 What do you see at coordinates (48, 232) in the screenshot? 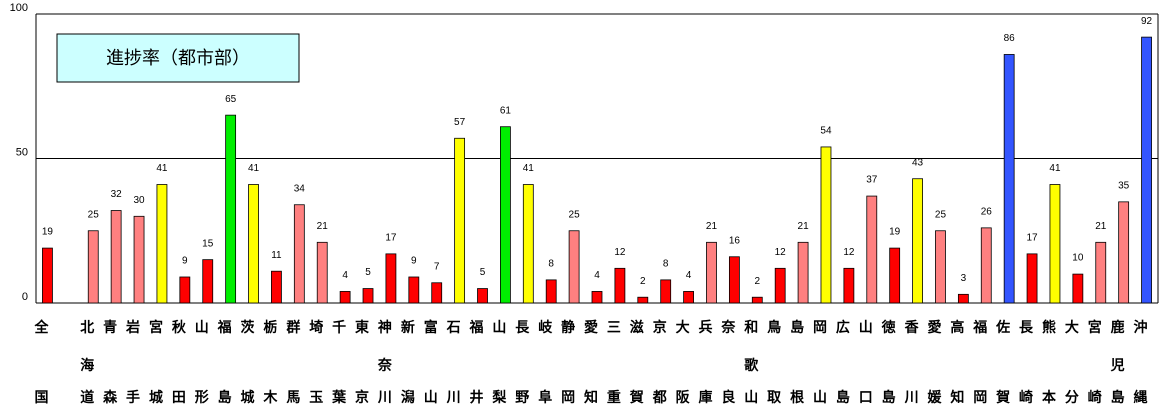
I see `value-label: 19` at bounding box center [48, 232].